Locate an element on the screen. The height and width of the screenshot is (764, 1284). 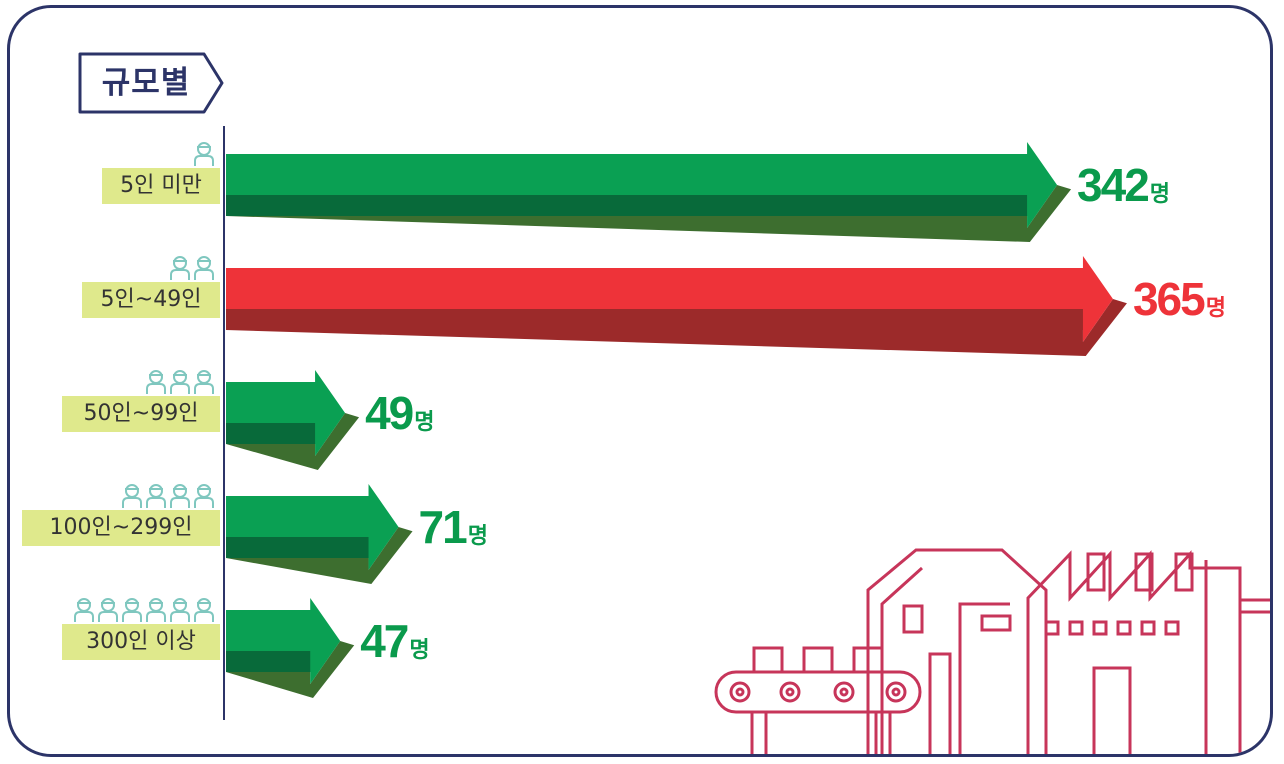
factory-pipe is located at coordinates (1255, 606).